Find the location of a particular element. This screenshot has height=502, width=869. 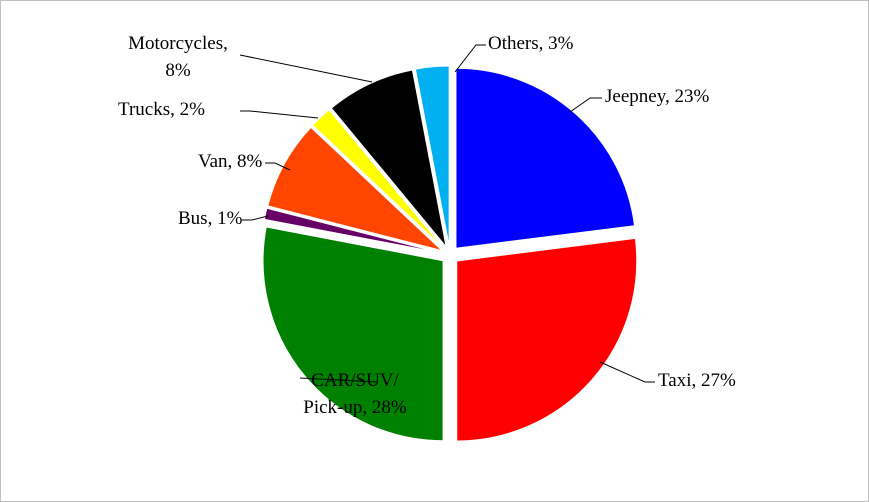

slice-label: Jeepney, 23% is located at coordinates (657, 96).